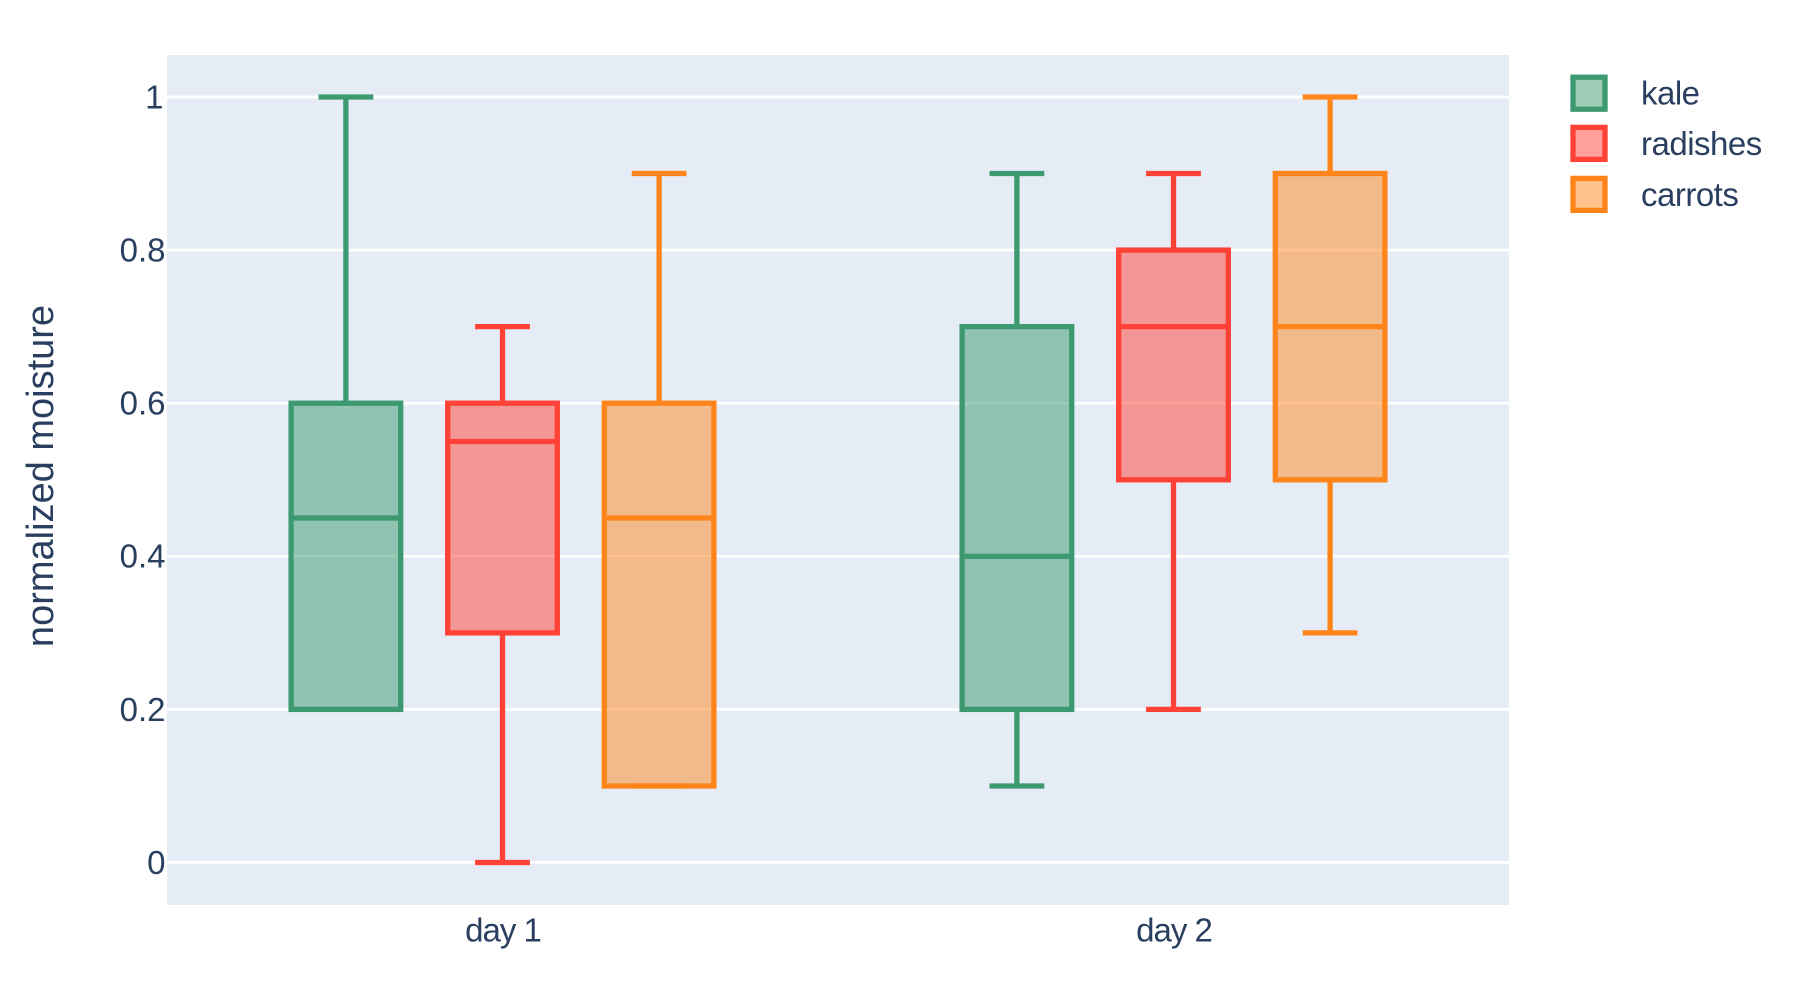  Describe the element at coordinates (41, 476) in the screenshot. I see `svg-text: normalized moisture` at that location.